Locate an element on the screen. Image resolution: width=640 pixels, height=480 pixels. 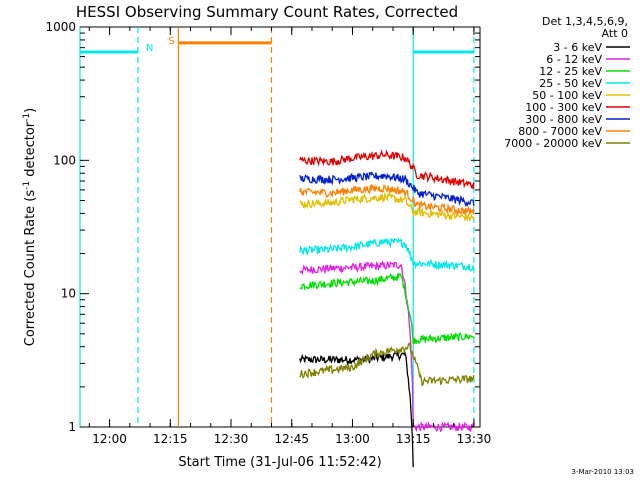
annotation-label: S is located at coordinates (171, 41).